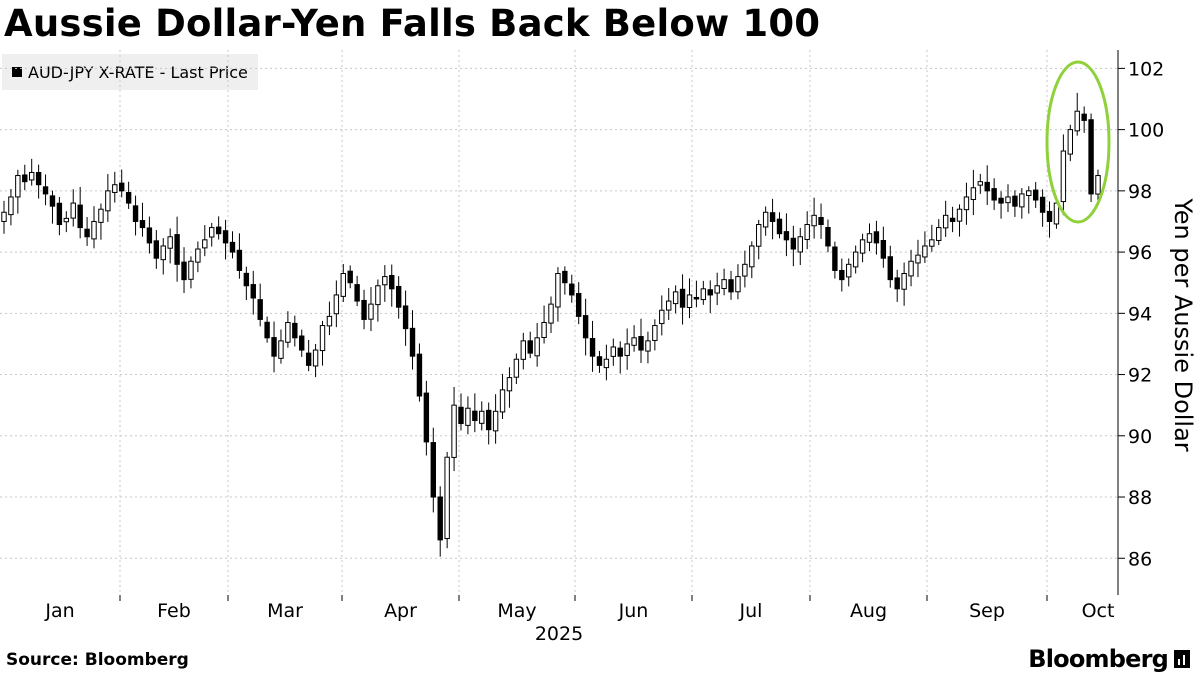 The height and width of the screenshot is (675, 1200). What do you see at coordinates (97, 660) in the screenshot?
I see `source-note: Source: Bloomberg` at bounding box center [97, 660].